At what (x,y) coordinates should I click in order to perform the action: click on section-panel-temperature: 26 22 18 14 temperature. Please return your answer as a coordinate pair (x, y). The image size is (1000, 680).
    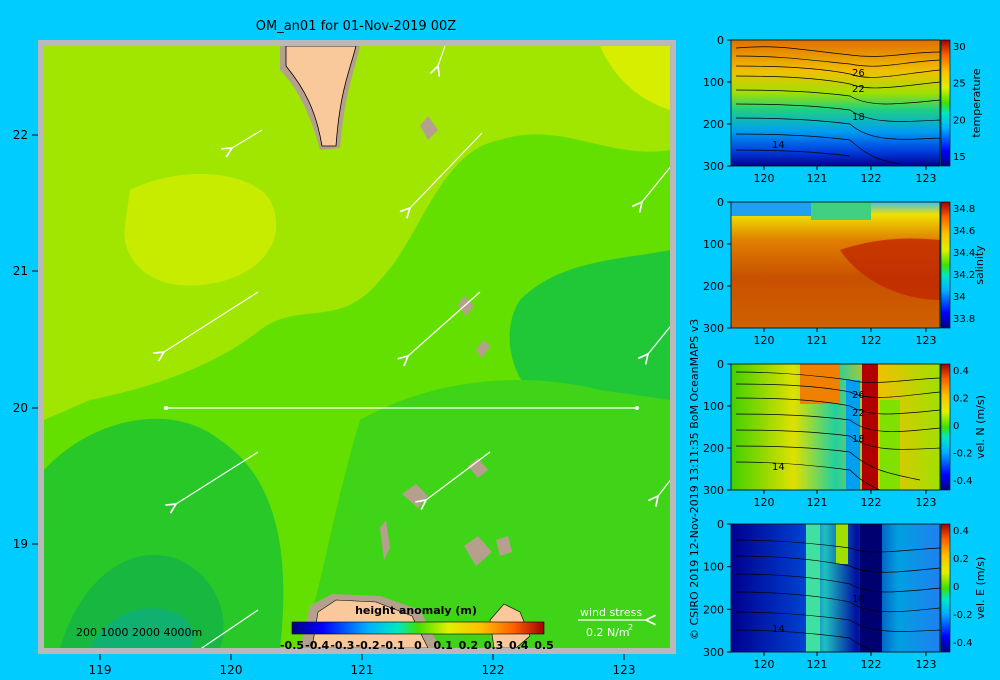
    Looking at the image, I should click on (856, 103).